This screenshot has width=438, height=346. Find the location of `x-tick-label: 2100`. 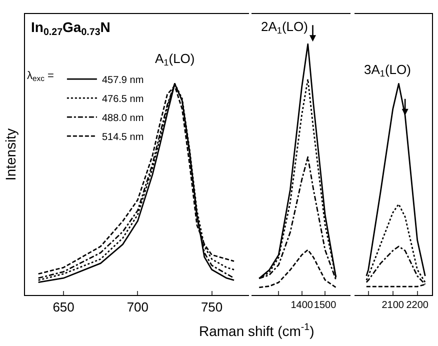

x-tick-label: 2100 is located at coordinates (393, 305).